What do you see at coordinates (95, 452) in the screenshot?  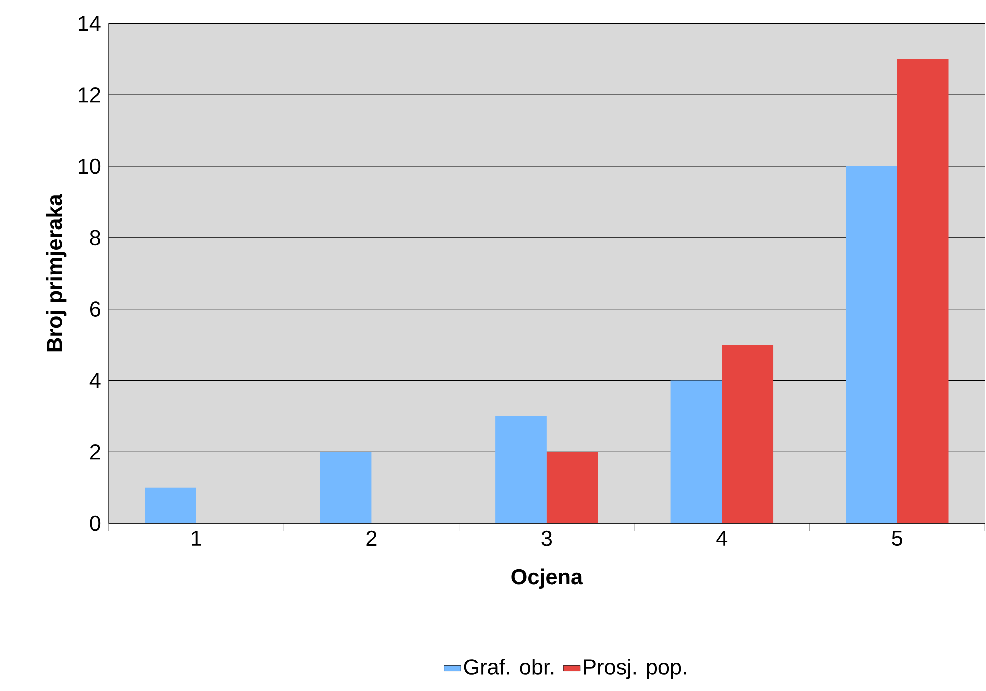 I see `y-tick-label: 2` at bounding box center [95, 452].